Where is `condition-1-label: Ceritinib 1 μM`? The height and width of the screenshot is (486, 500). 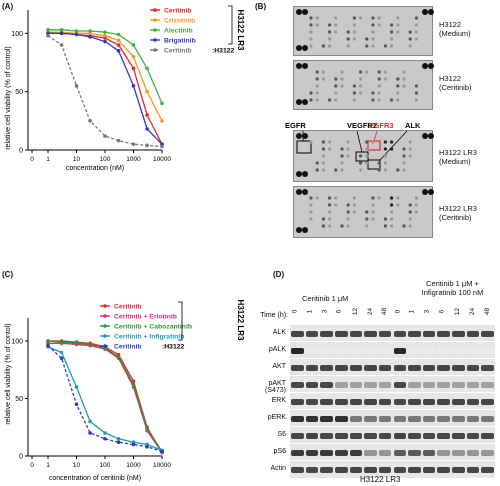
condition-1-label: Ceritinib 1 μM is located at coordinates (325, 298).